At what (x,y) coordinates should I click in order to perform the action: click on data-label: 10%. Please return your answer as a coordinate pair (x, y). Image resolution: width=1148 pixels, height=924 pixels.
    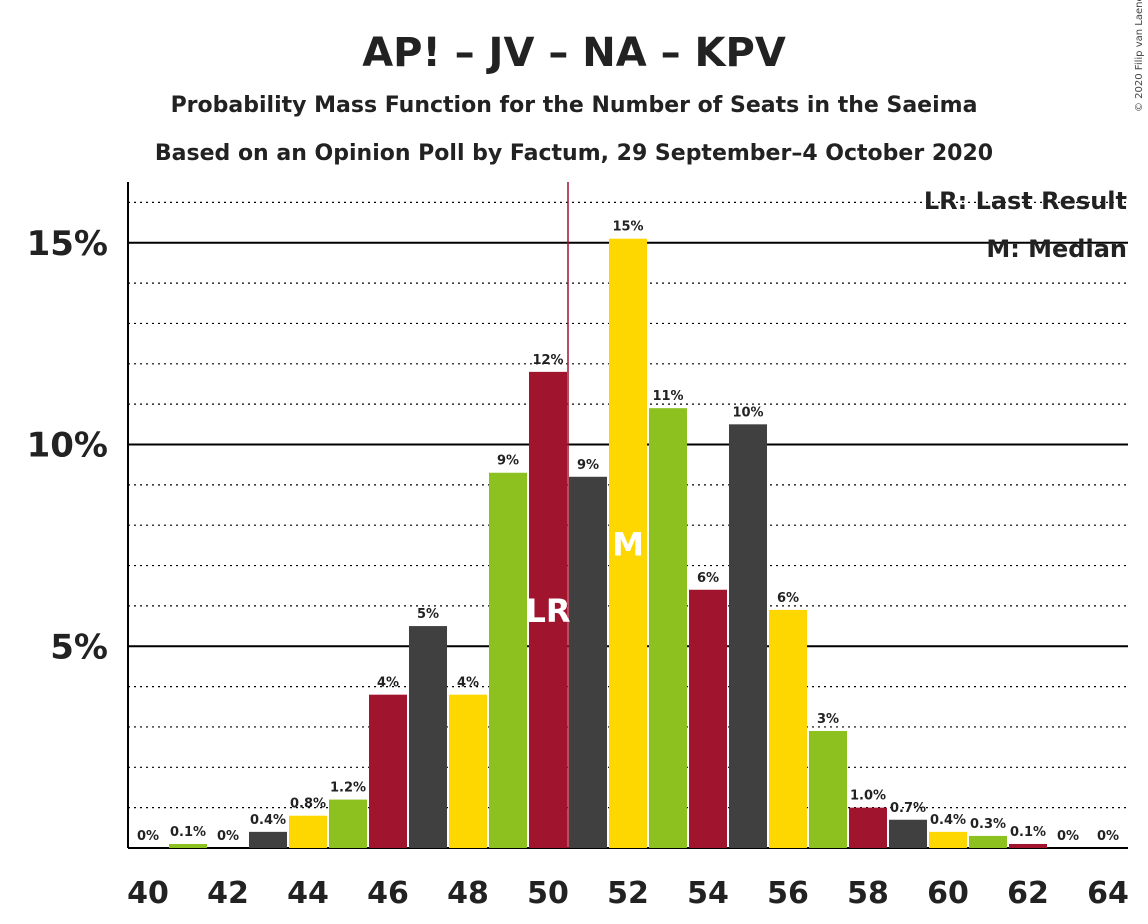
    Looking at the image, I should click on (747, 412).